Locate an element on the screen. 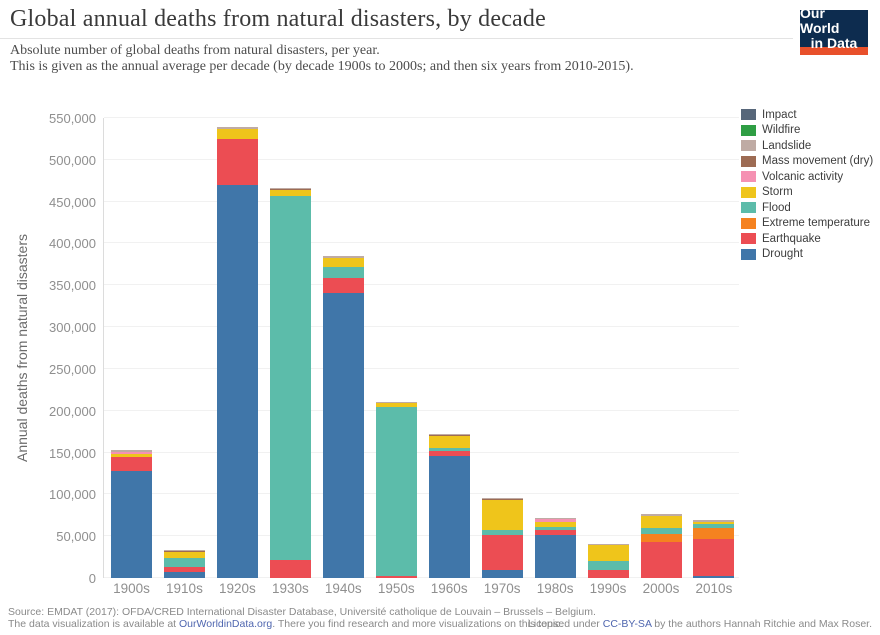  bar-segment-1930s-storm is located at coordinates (290, 192).